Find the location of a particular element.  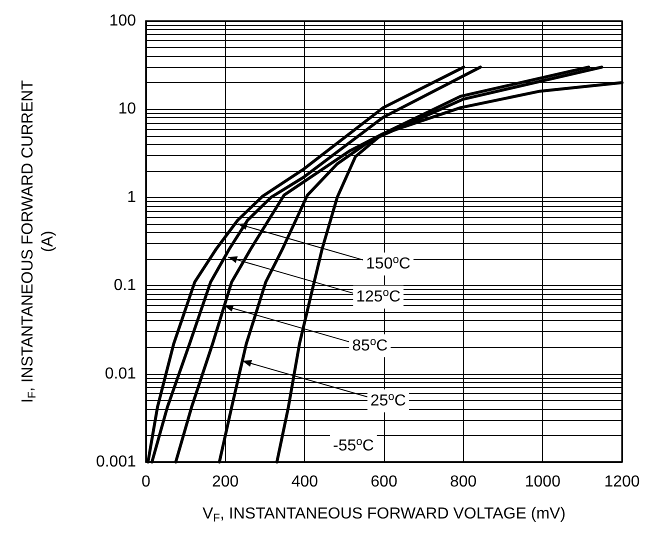

y-tick-label: 10 is located at coordinates (127, 109).